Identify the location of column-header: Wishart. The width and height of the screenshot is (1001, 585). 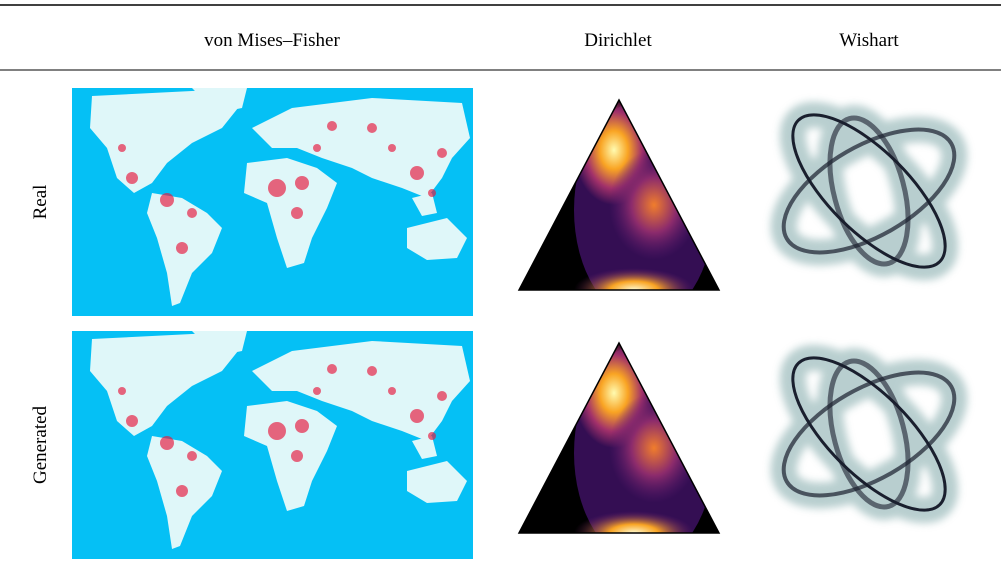
(869, 40).